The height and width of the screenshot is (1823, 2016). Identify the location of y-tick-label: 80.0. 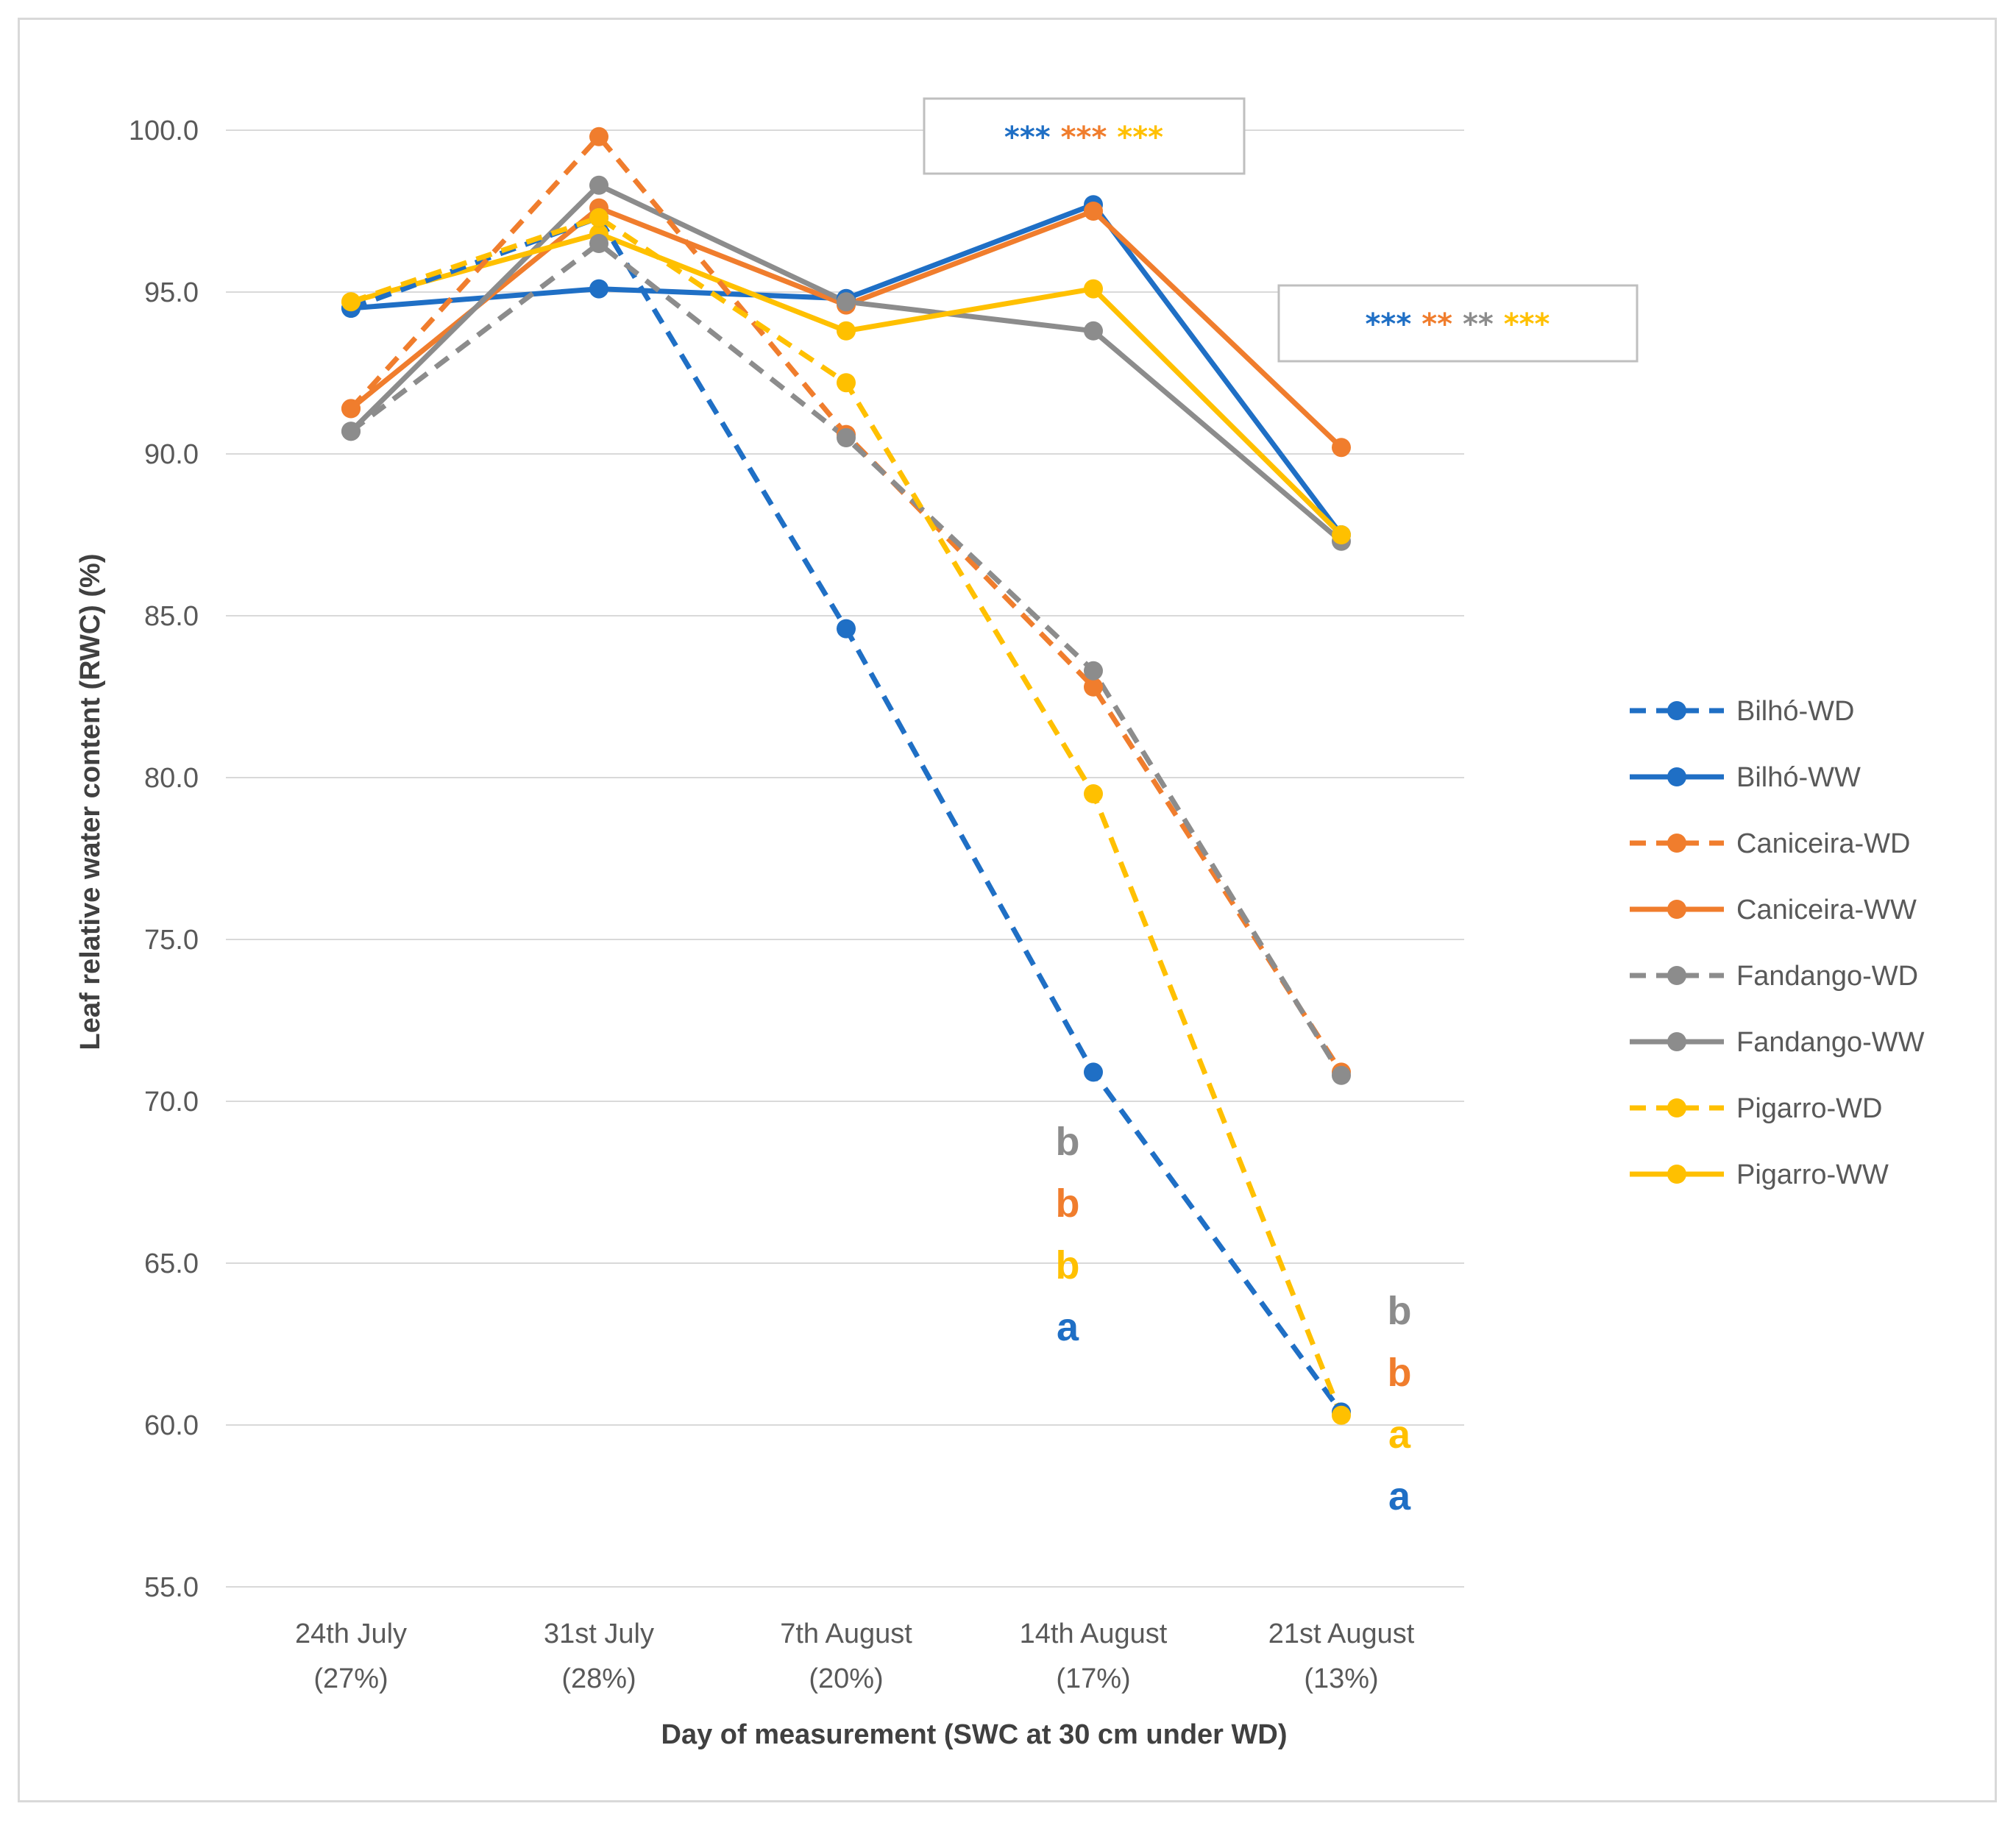
(171, 779).